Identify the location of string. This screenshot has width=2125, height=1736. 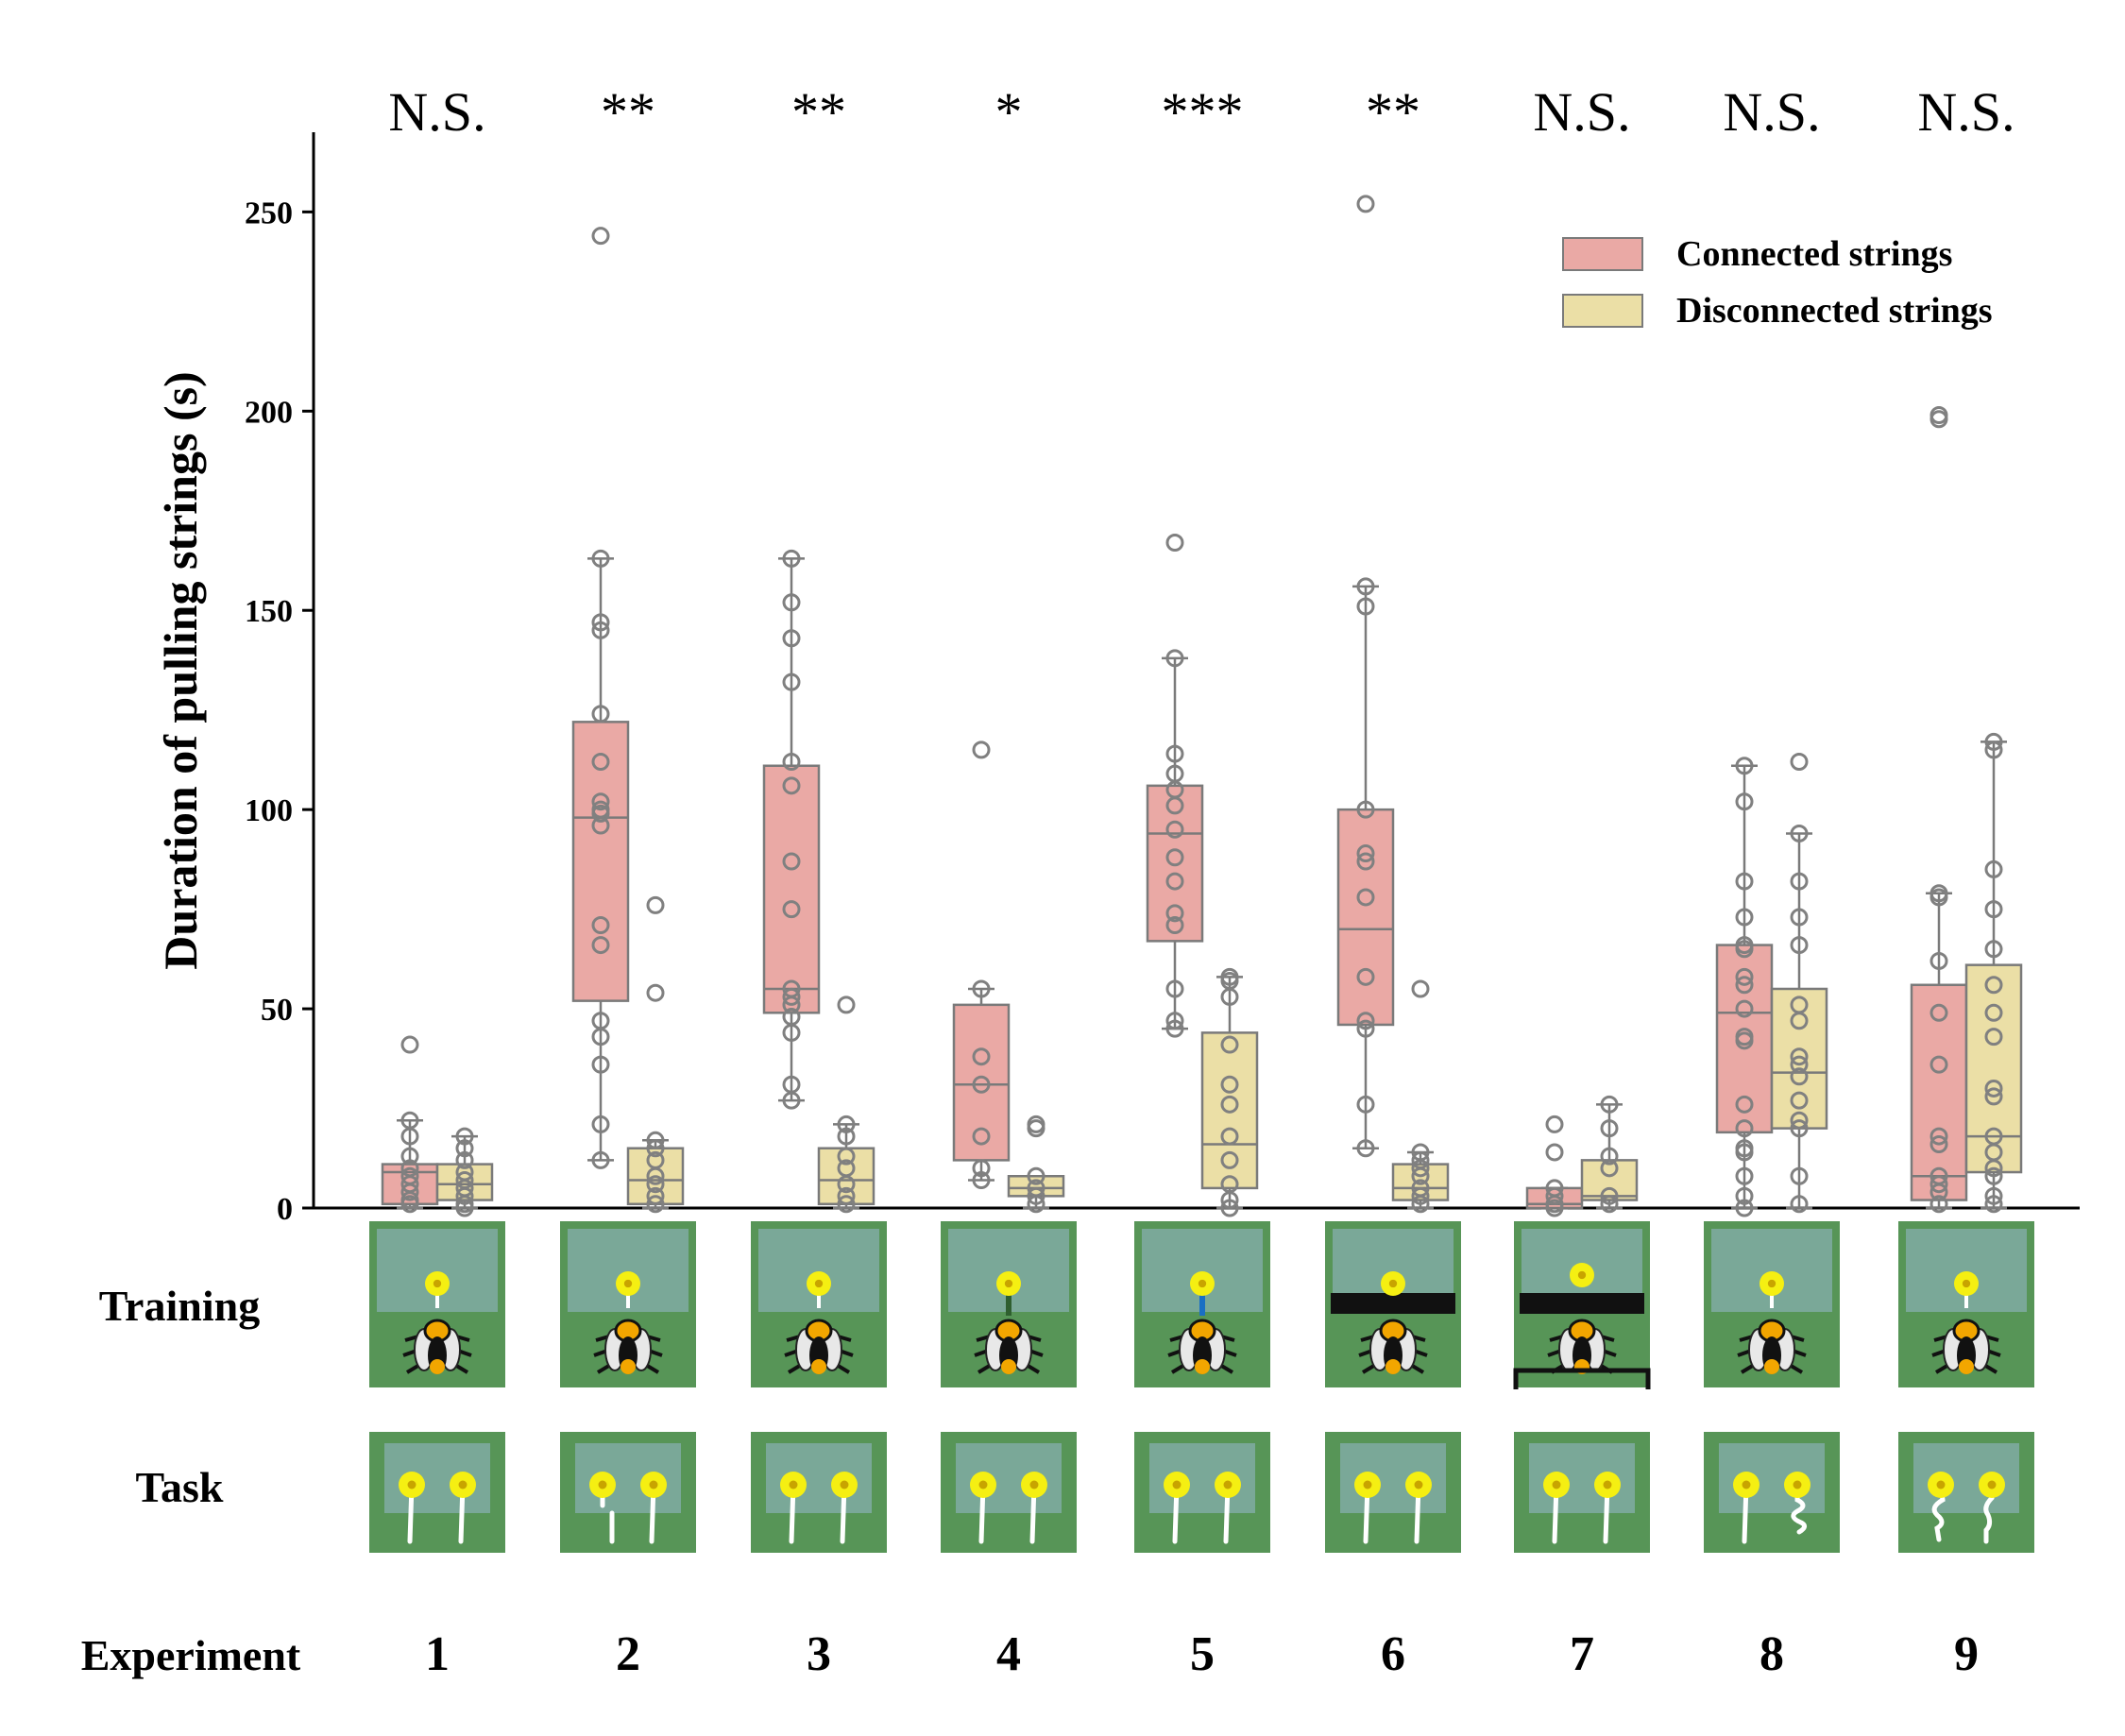
(1799, 1509).